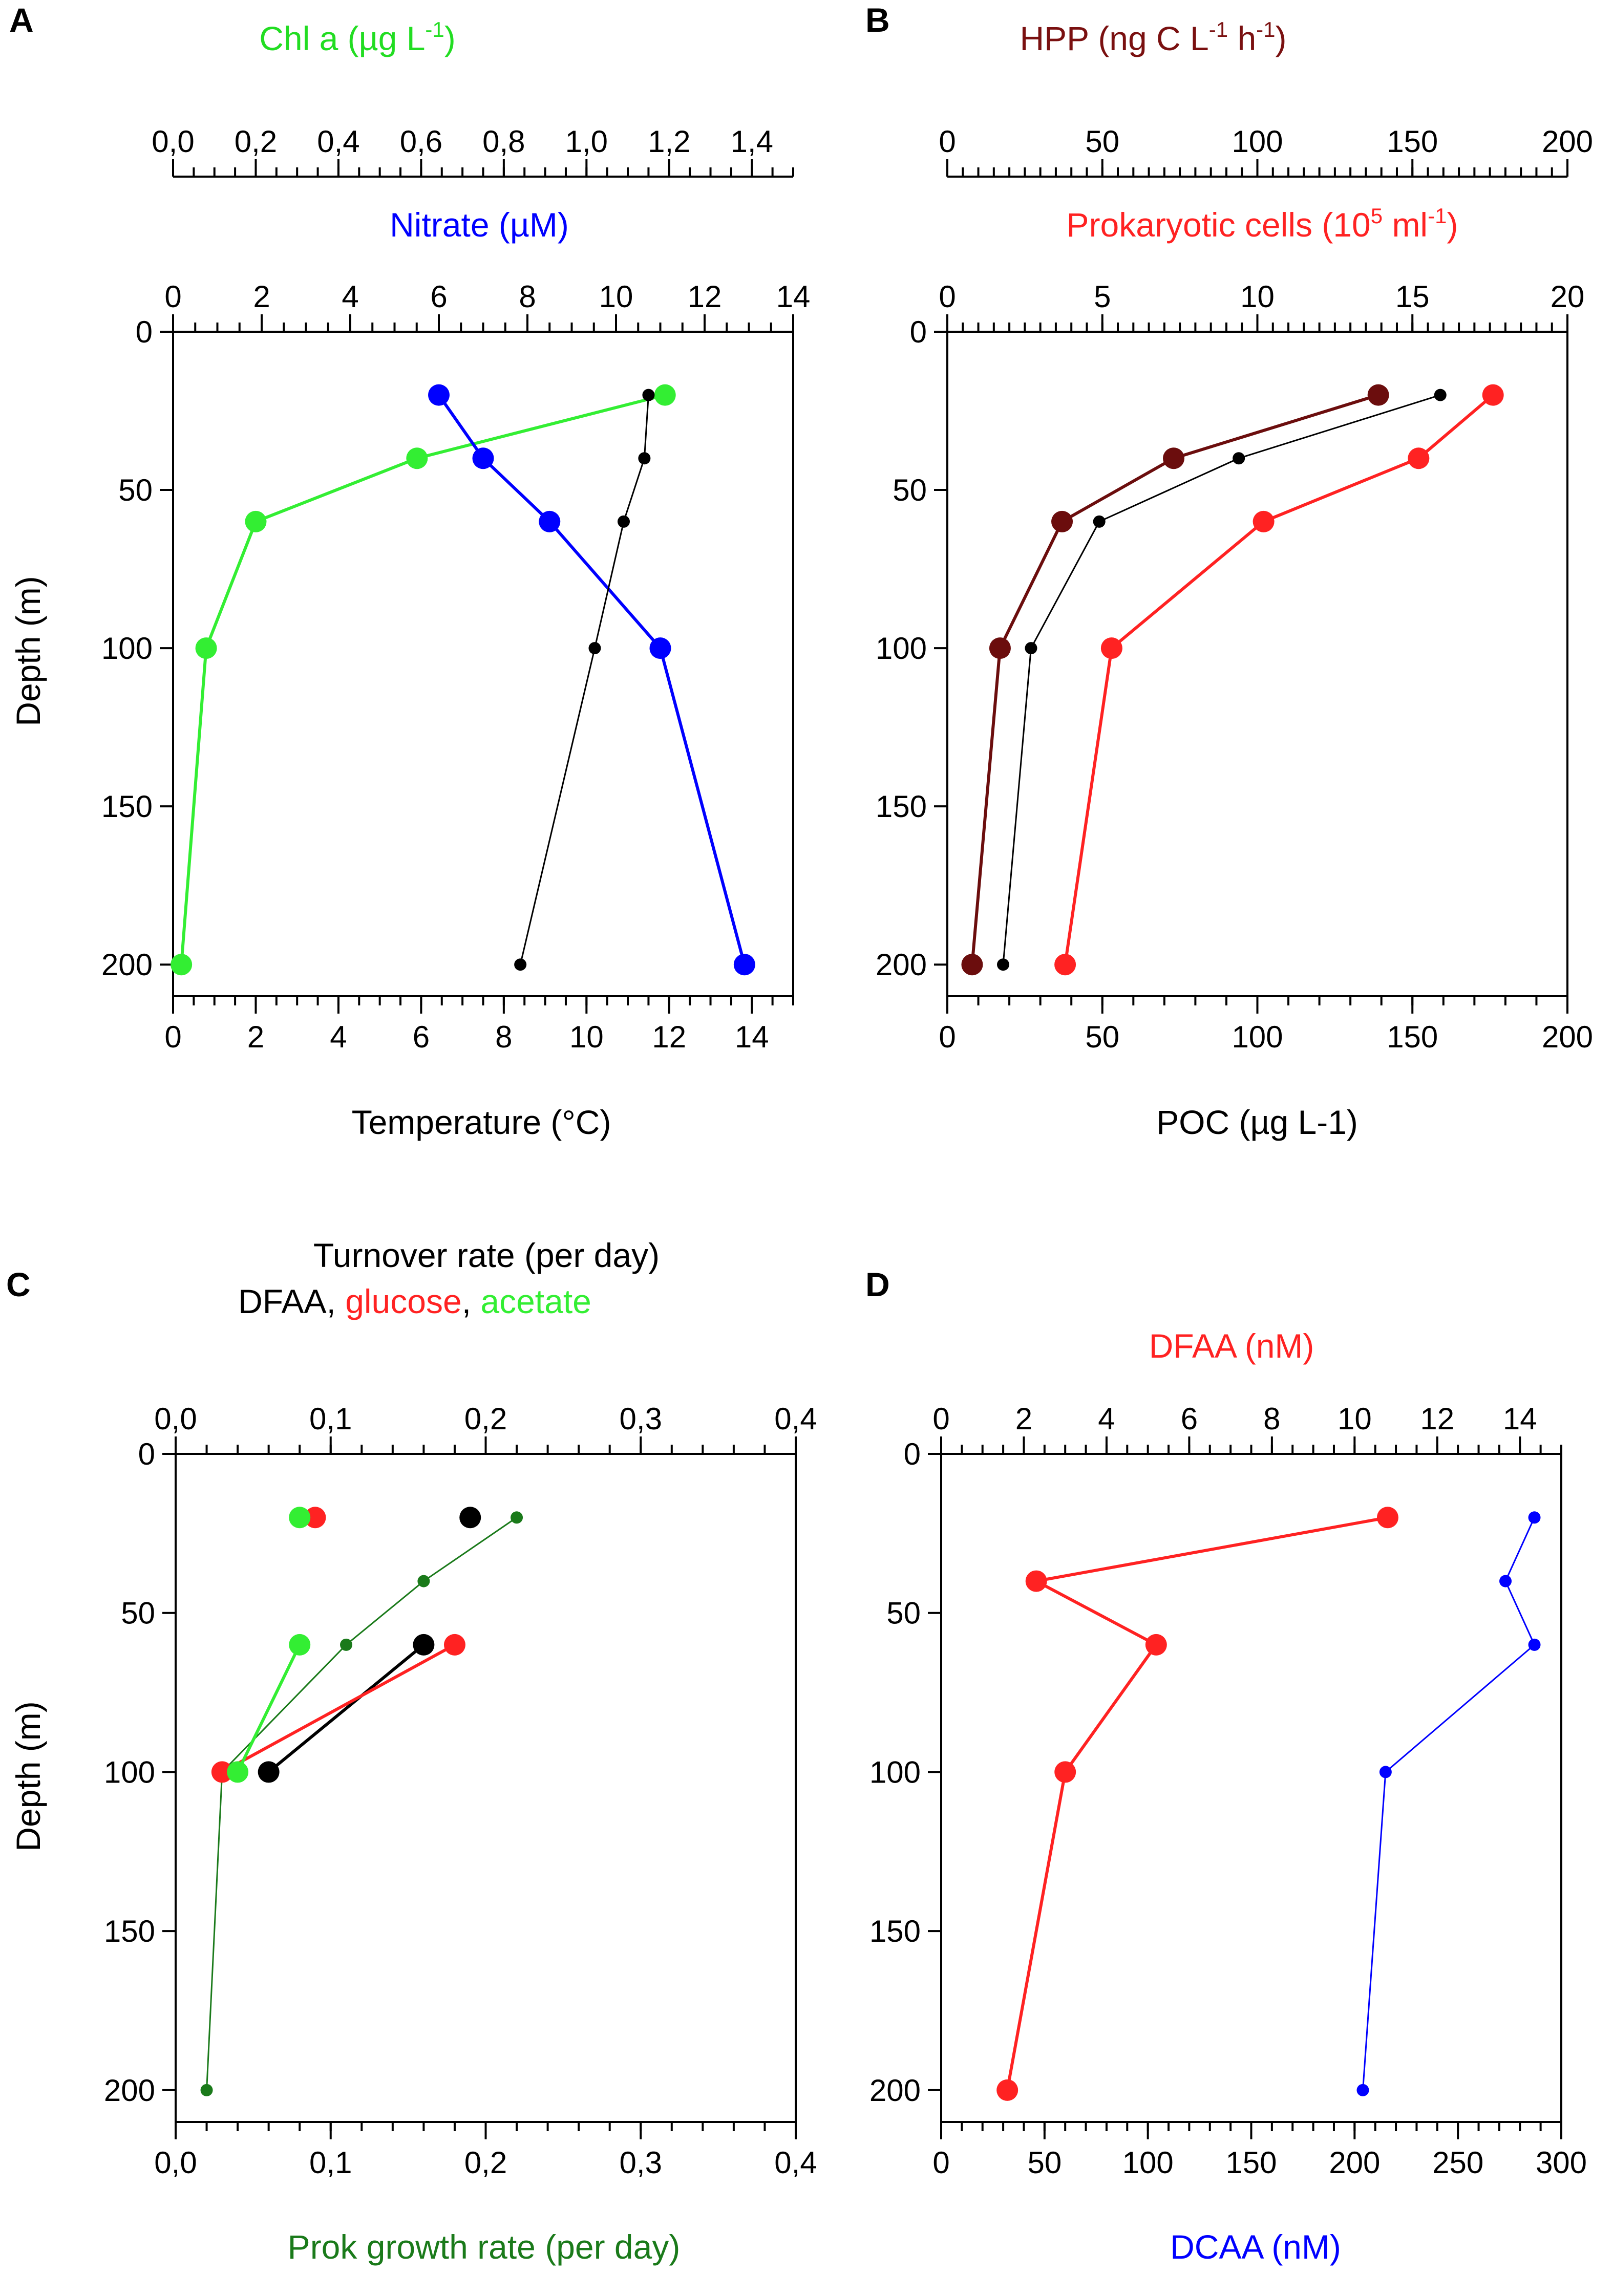 The image size is (1613, 2296). I want to click on series-line-prok-growth-rate, so click(362, 1803).